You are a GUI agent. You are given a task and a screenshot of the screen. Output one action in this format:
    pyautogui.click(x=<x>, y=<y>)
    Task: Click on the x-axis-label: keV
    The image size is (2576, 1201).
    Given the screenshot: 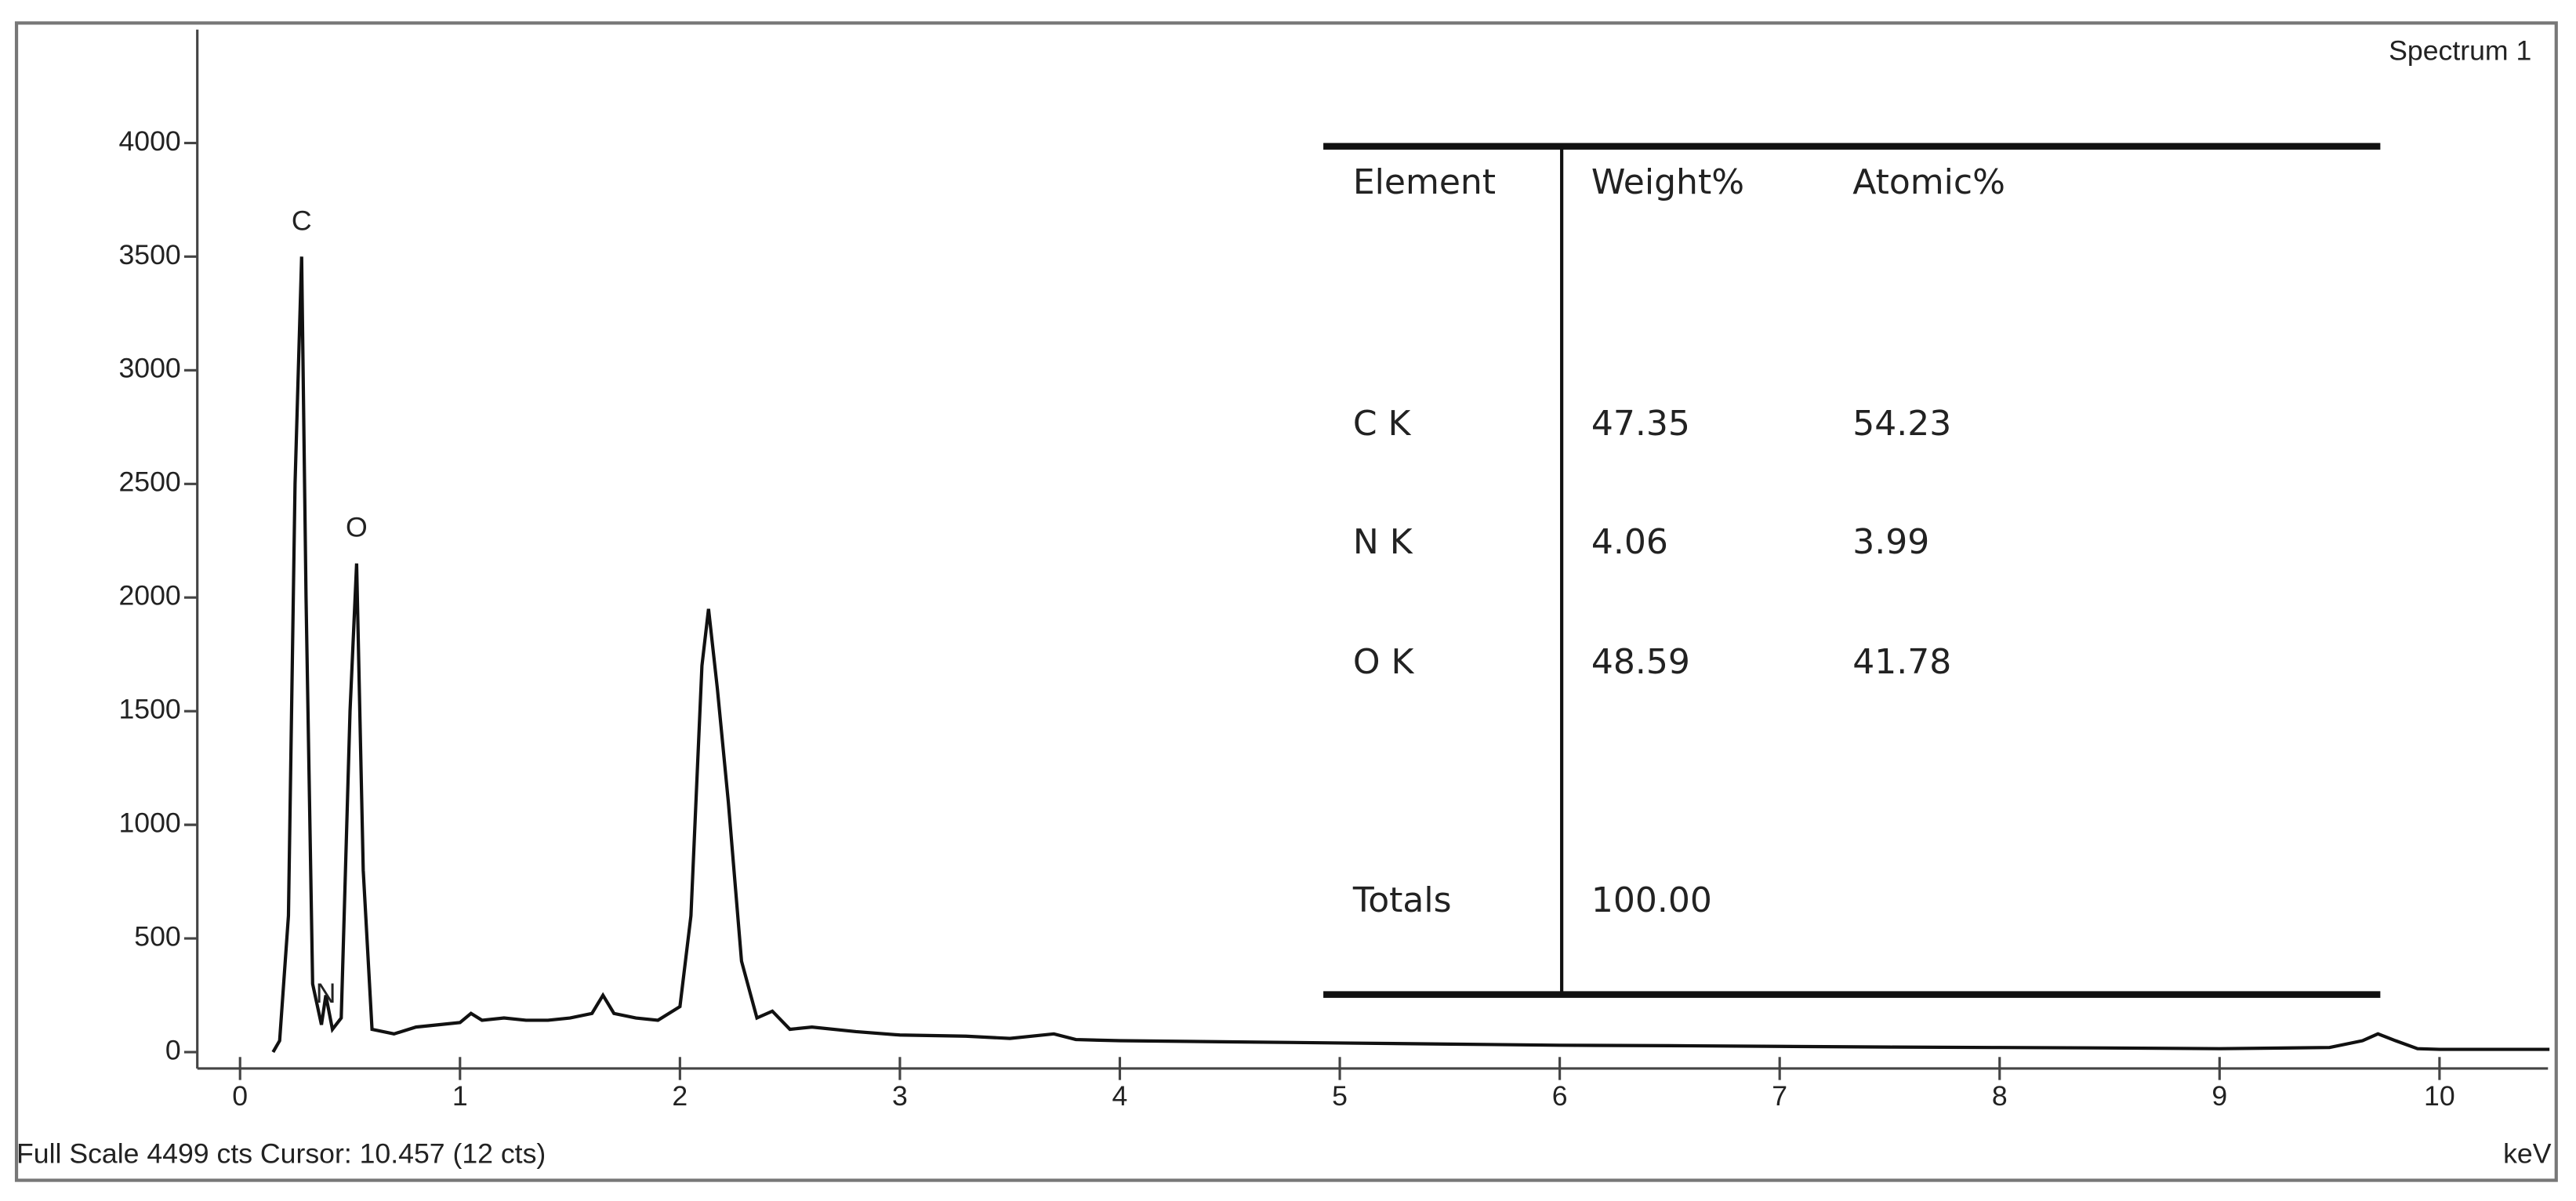 What is the action you would take?
    pyautogui.click(x=2527, y=1154)
    